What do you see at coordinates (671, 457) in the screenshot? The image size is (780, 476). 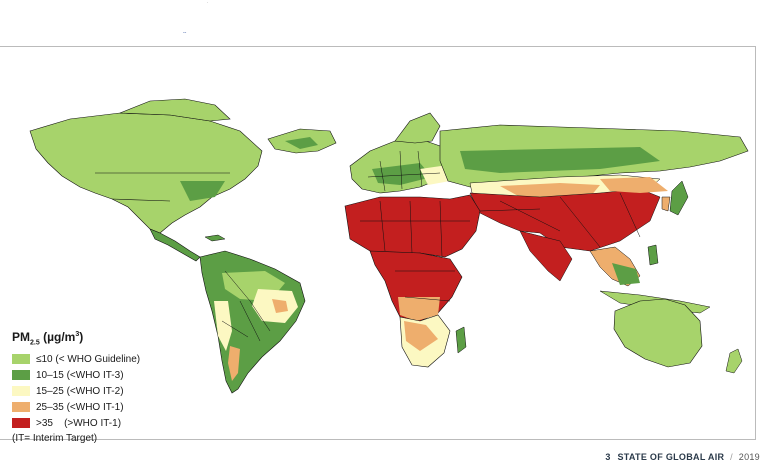 I see `report-title: STATE OF GLOBAL AIR` at bounding box center [671, 457].